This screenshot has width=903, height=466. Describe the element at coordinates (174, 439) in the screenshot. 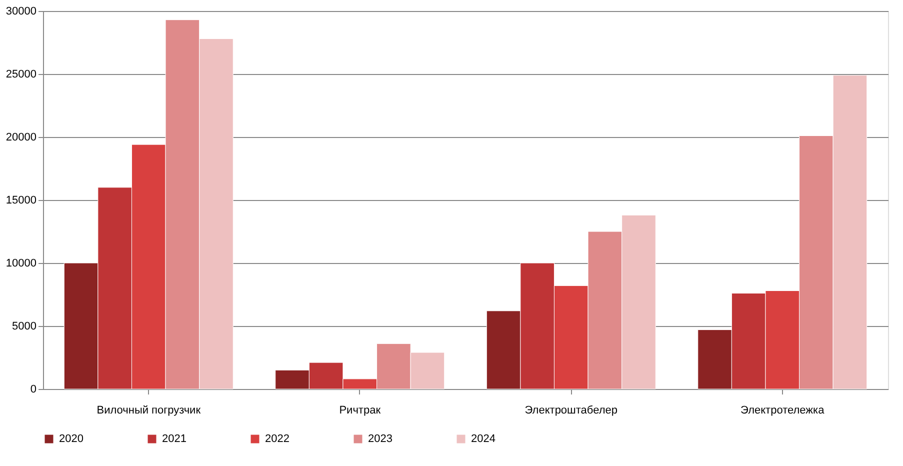

I see `legend-label: 2021` at that location.